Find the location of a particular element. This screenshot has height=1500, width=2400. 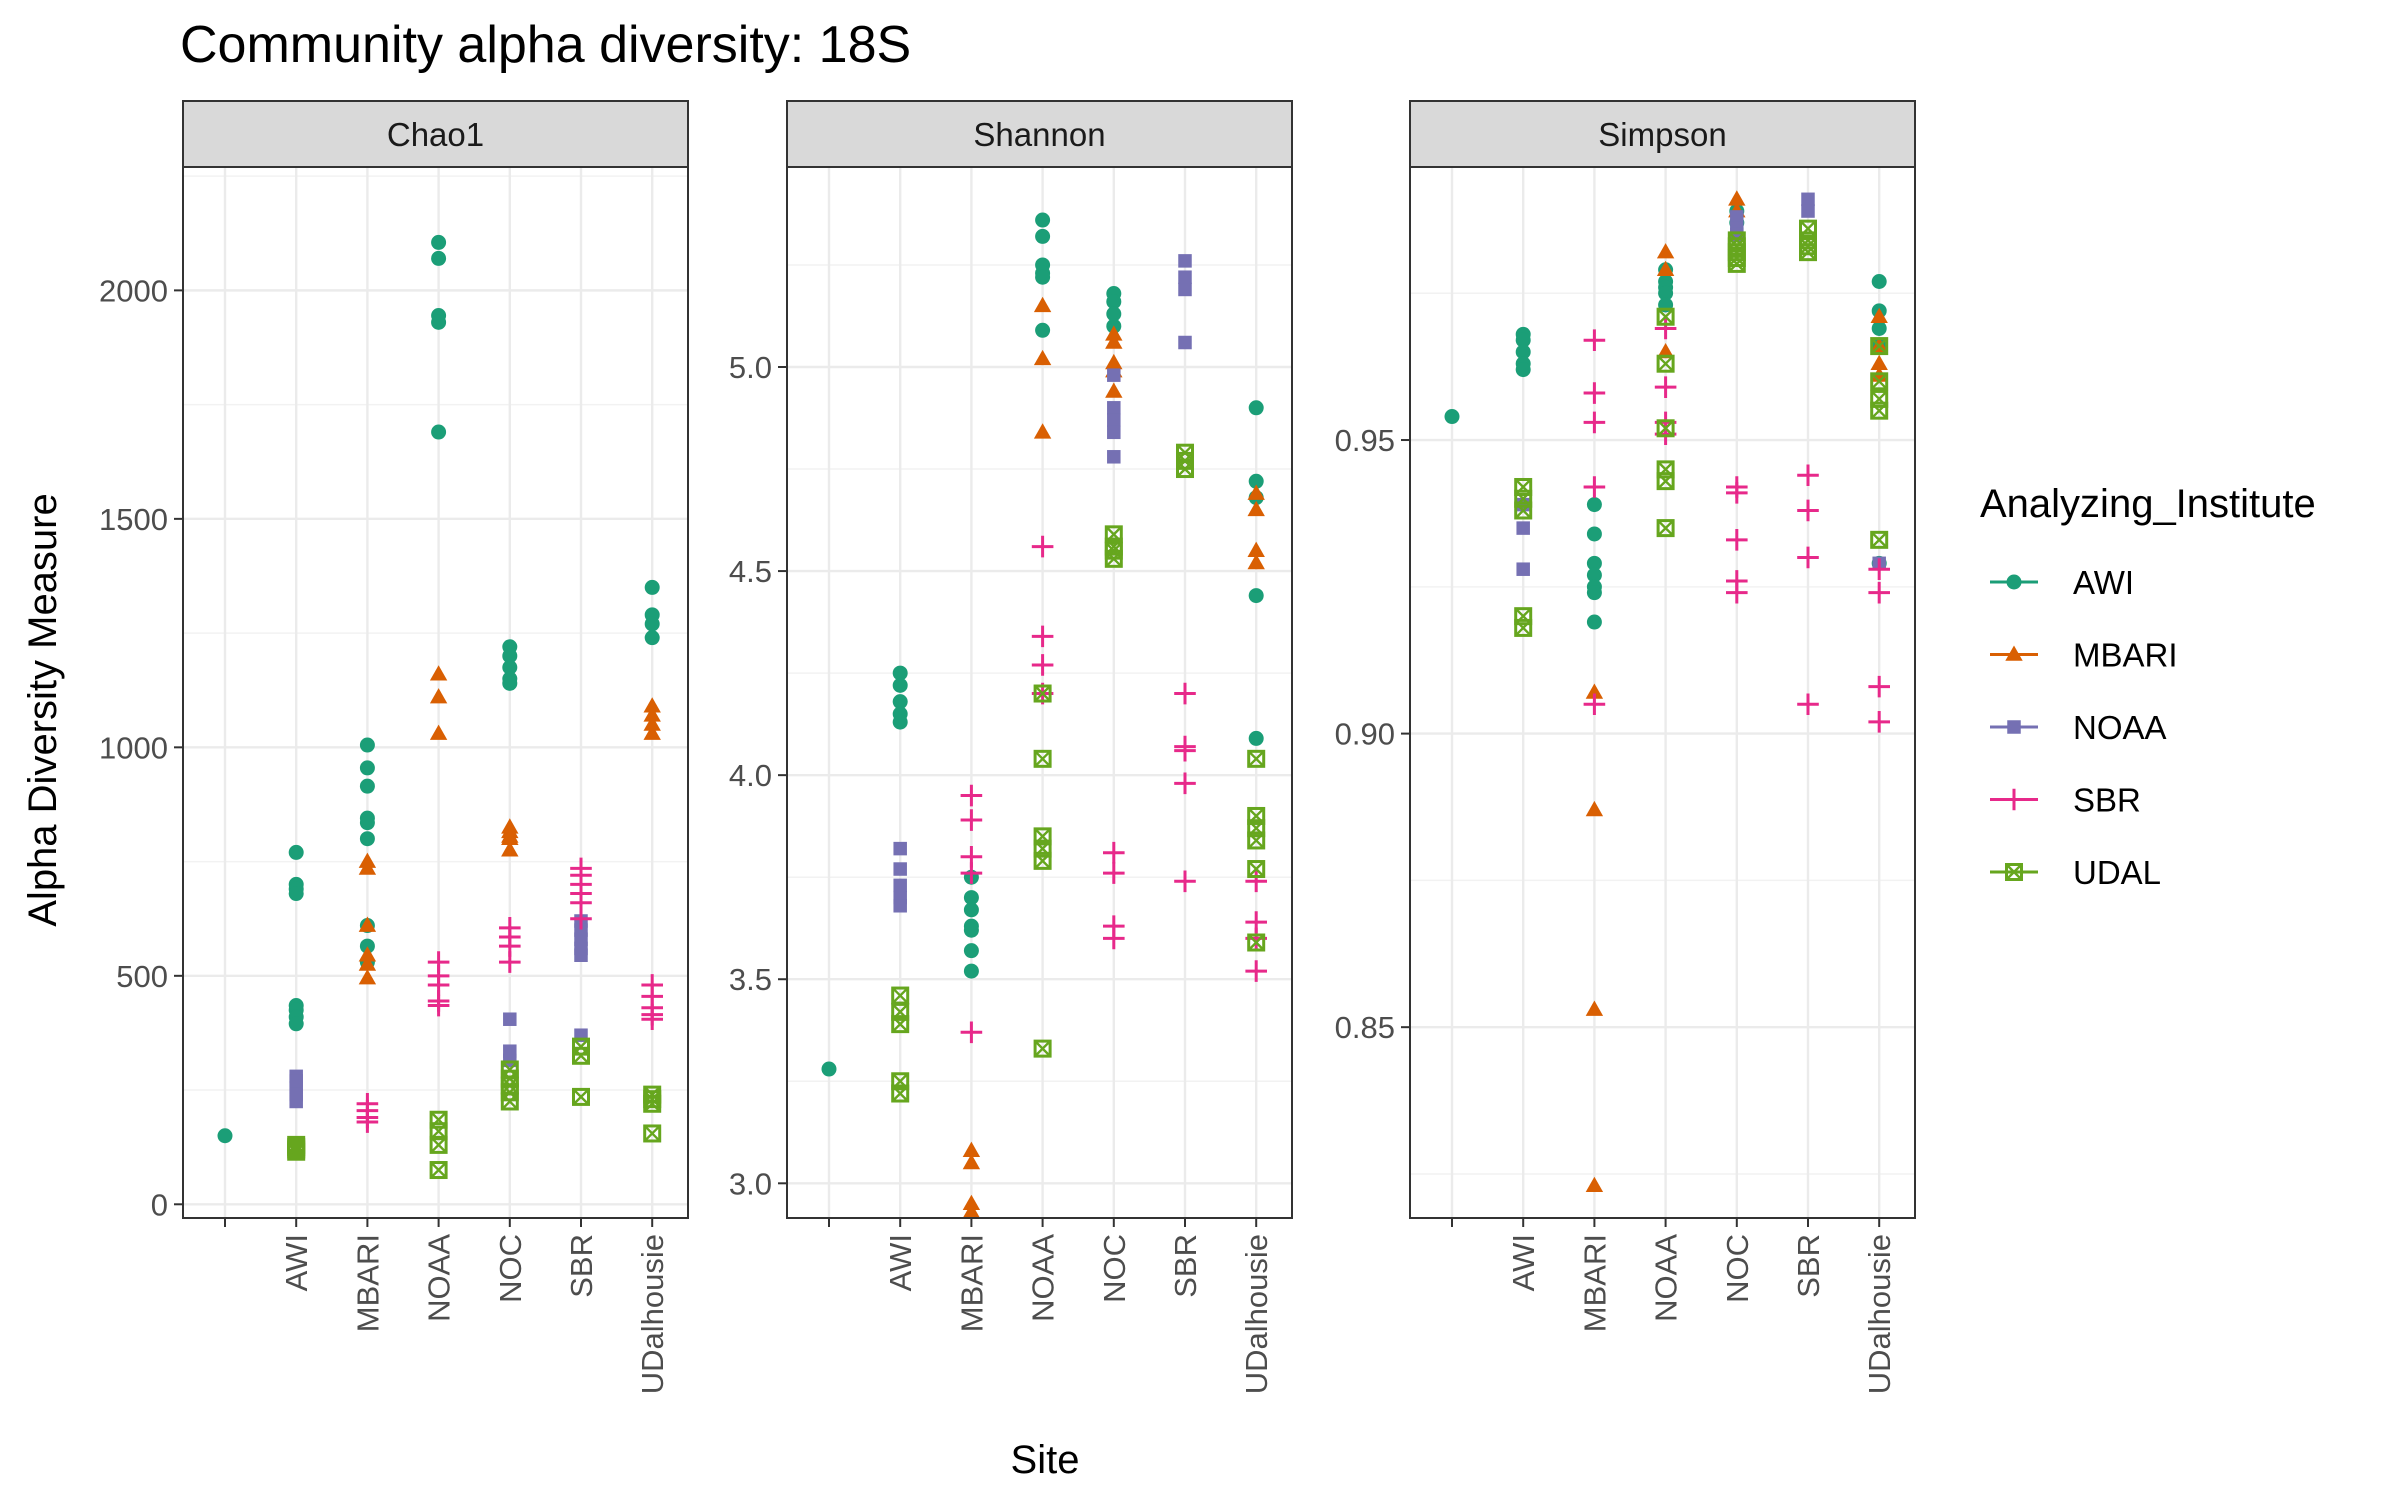

series-mbari is located at coordinates (509, 825).